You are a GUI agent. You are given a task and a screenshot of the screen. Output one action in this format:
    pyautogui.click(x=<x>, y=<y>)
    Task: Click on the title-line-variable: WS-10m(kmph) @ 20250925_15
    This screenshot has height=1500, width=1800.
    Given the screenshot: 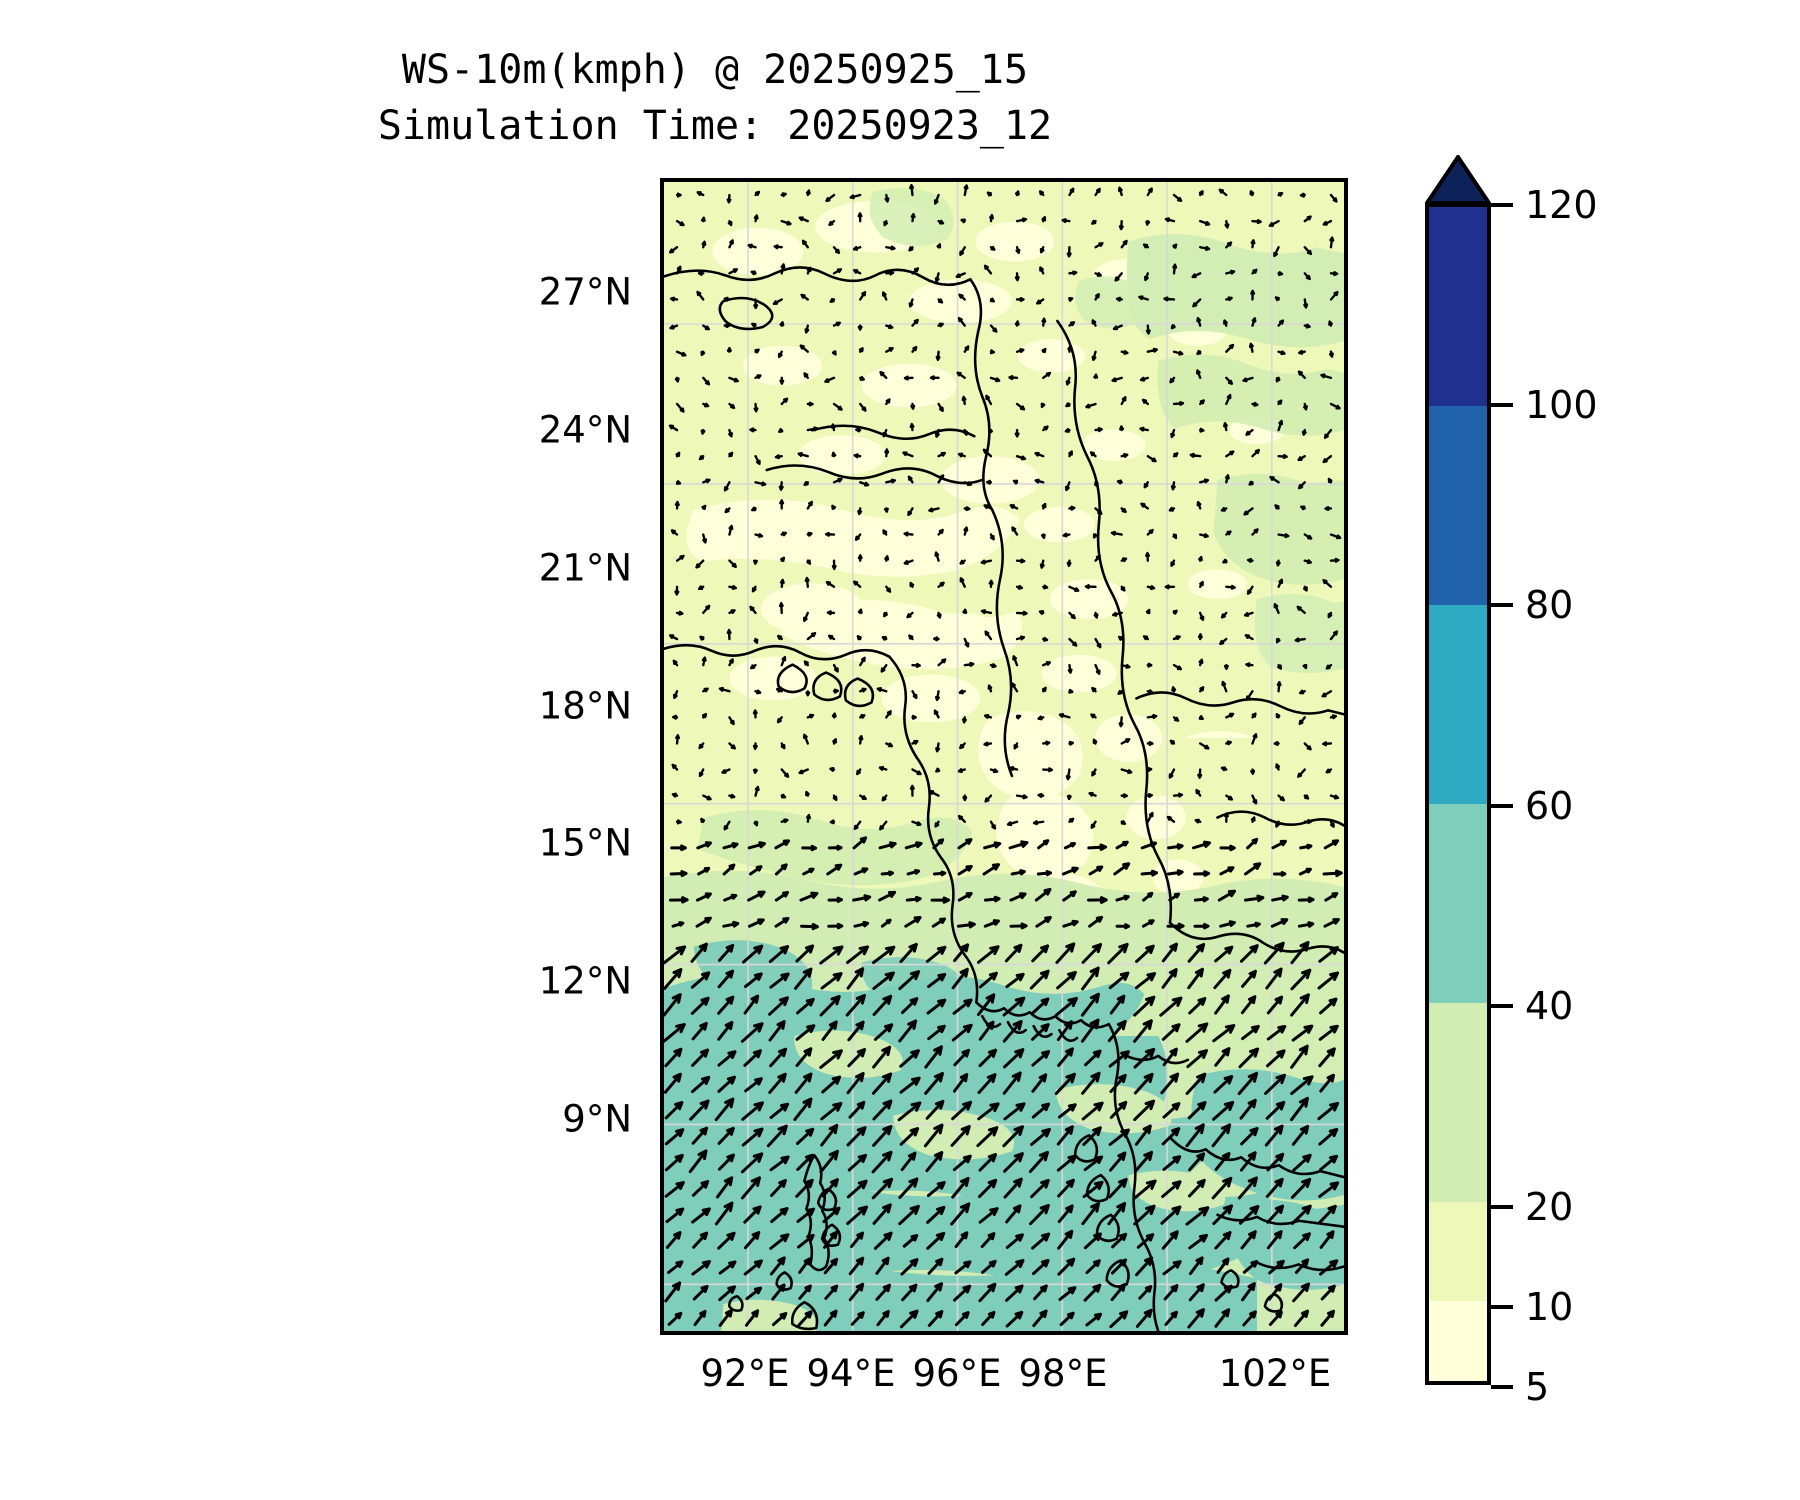 What is the action you would take?
    pyautogui.click(x=715, y=70)
    